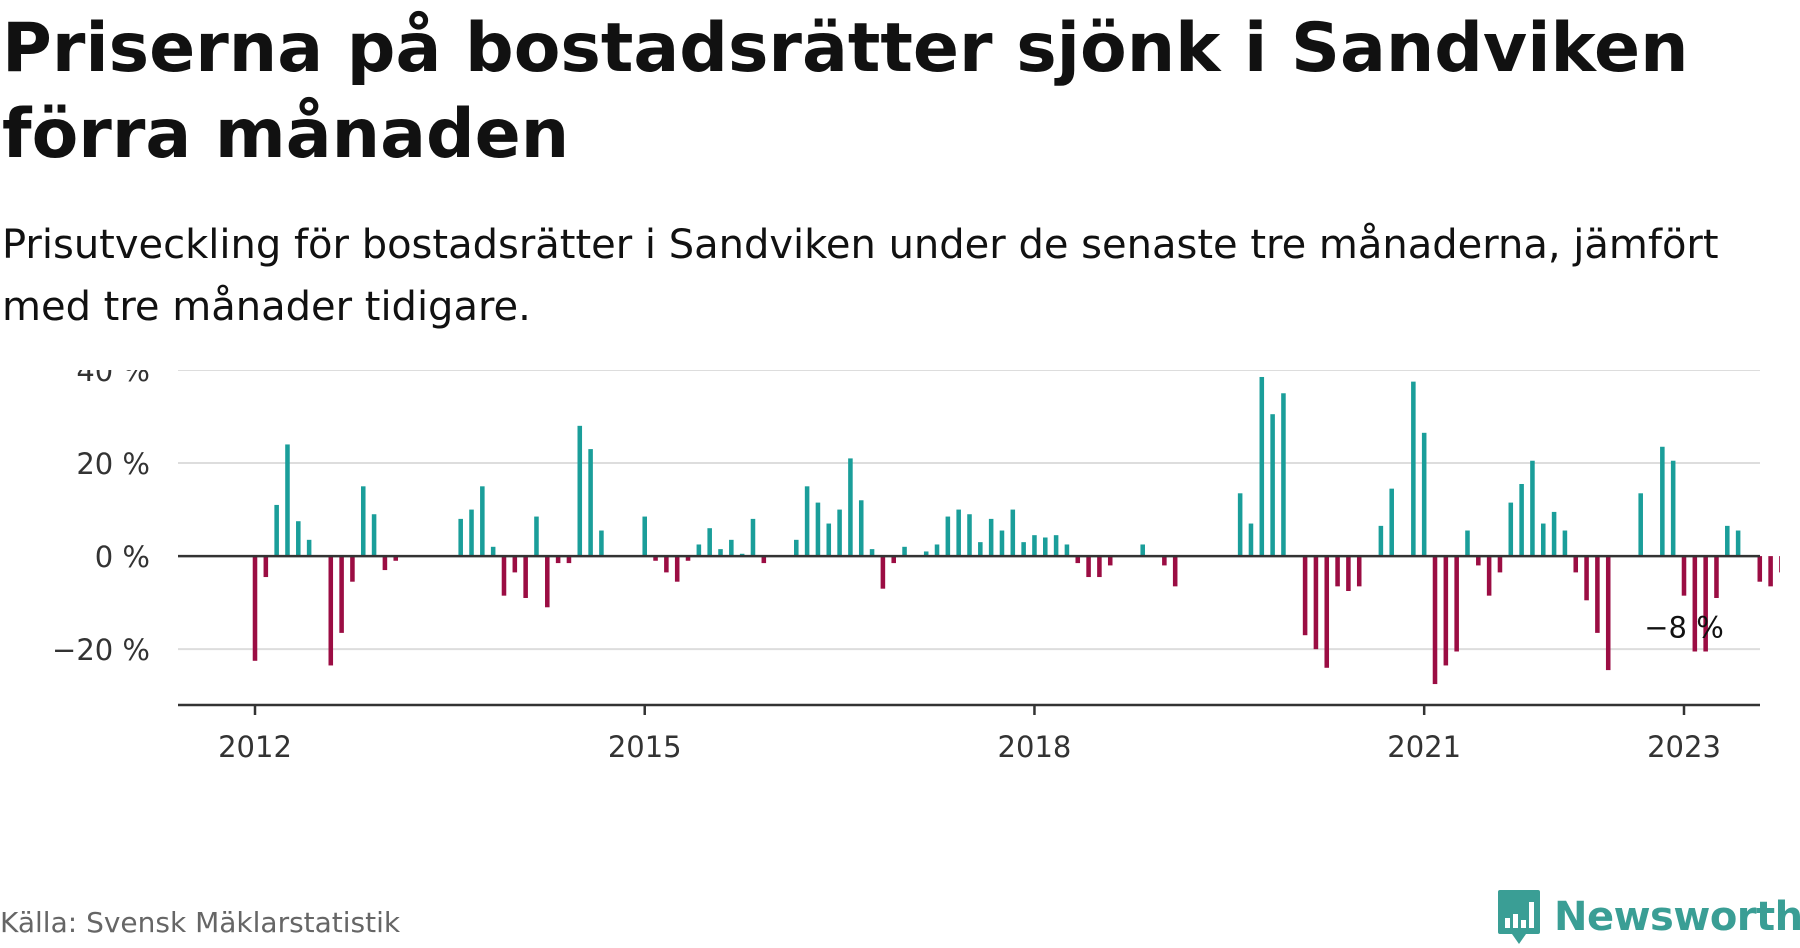  I want to click on brand-logo: Newsworthy, so click(1648, 917).